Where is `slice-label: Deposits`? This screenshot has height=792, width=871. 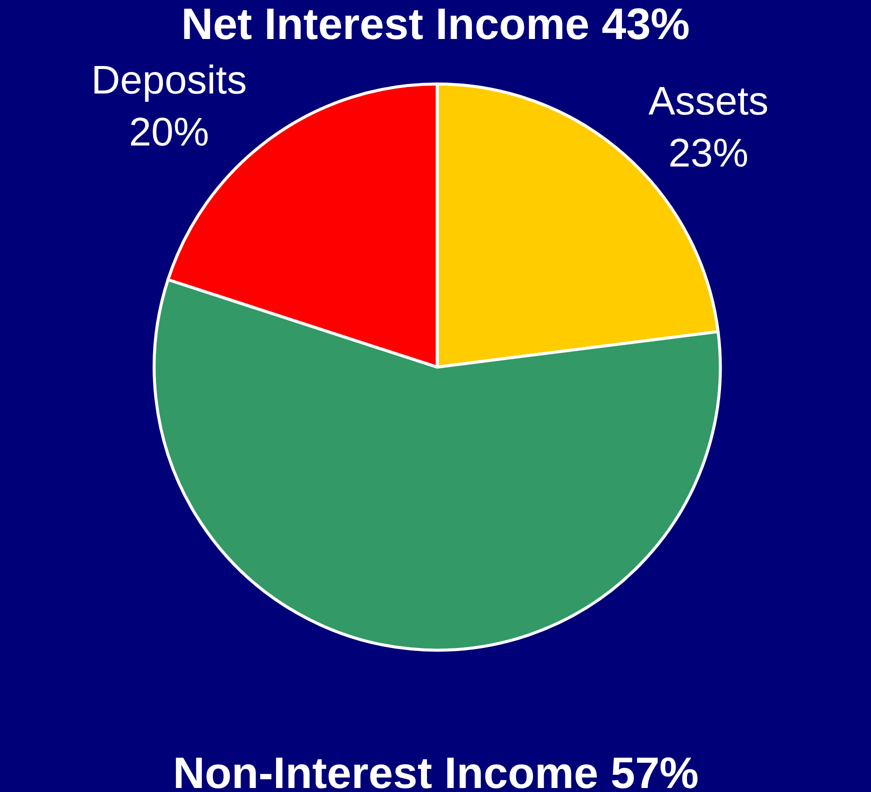
slice-label: Deposits is located at coordinates (169, 80).